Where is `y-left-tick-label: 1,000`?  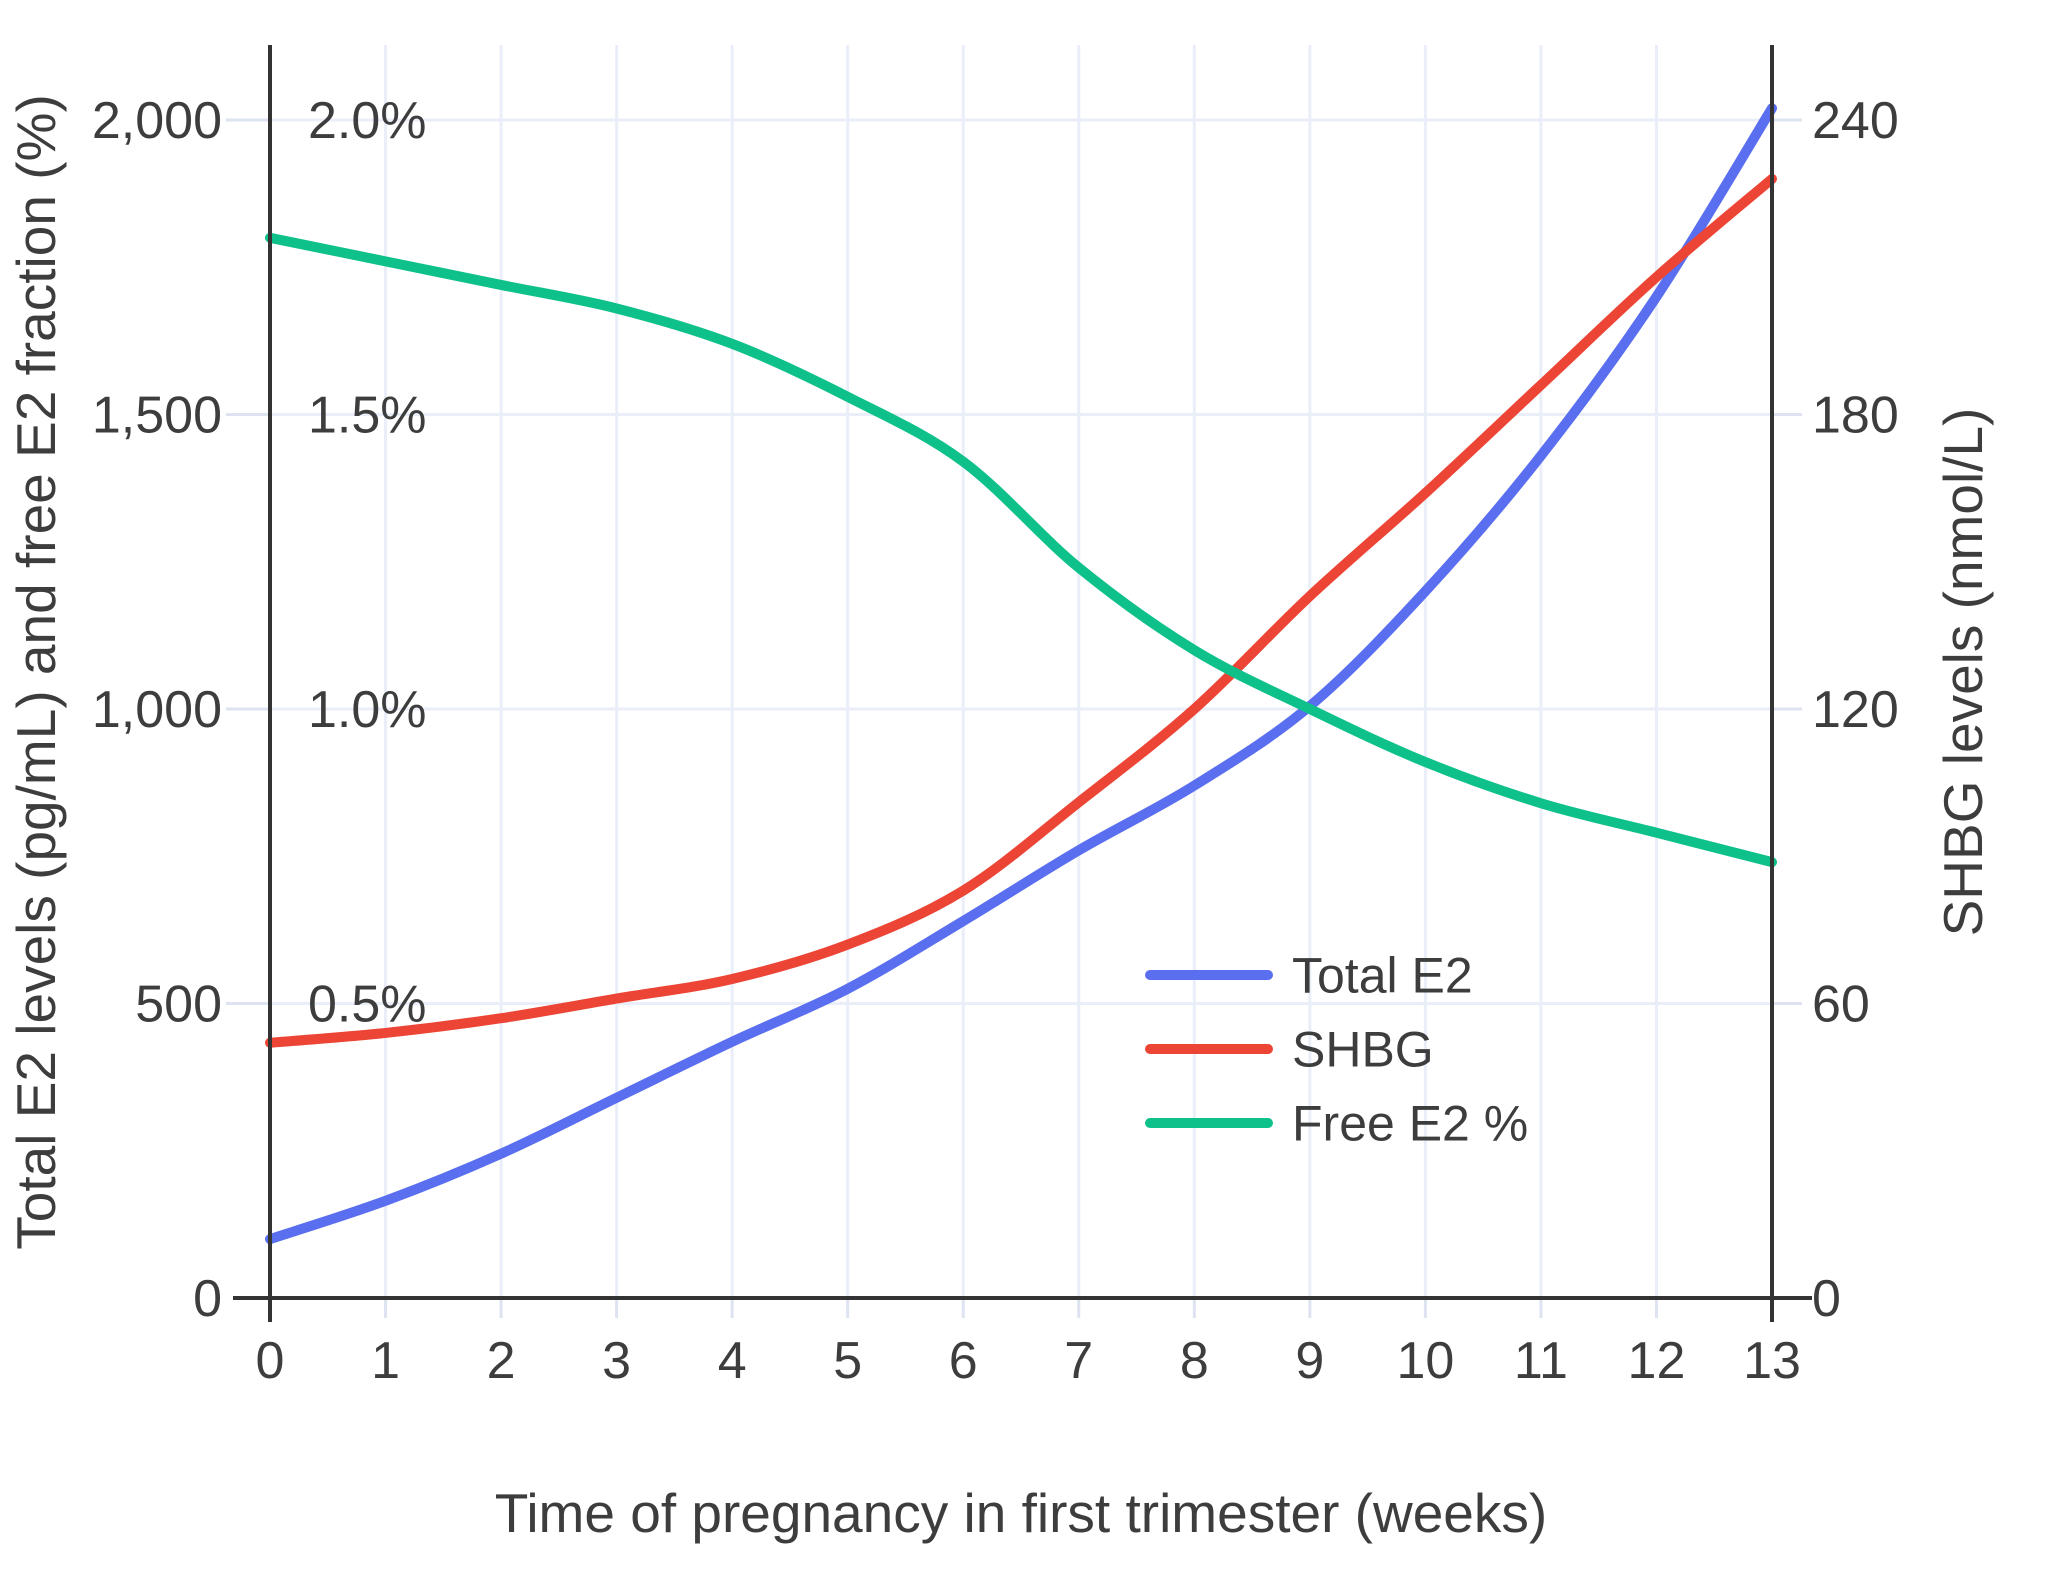
y-left-tick-label: 1,000 is located at coordinates (157, 710).